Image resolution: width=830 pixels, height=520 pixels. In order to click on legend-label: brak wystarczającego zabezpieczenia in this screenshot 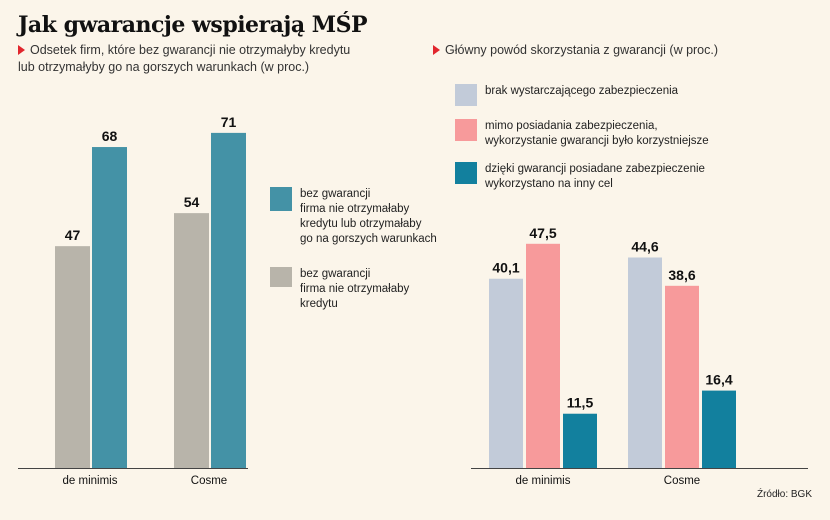, I will do `click(581, 91)`.